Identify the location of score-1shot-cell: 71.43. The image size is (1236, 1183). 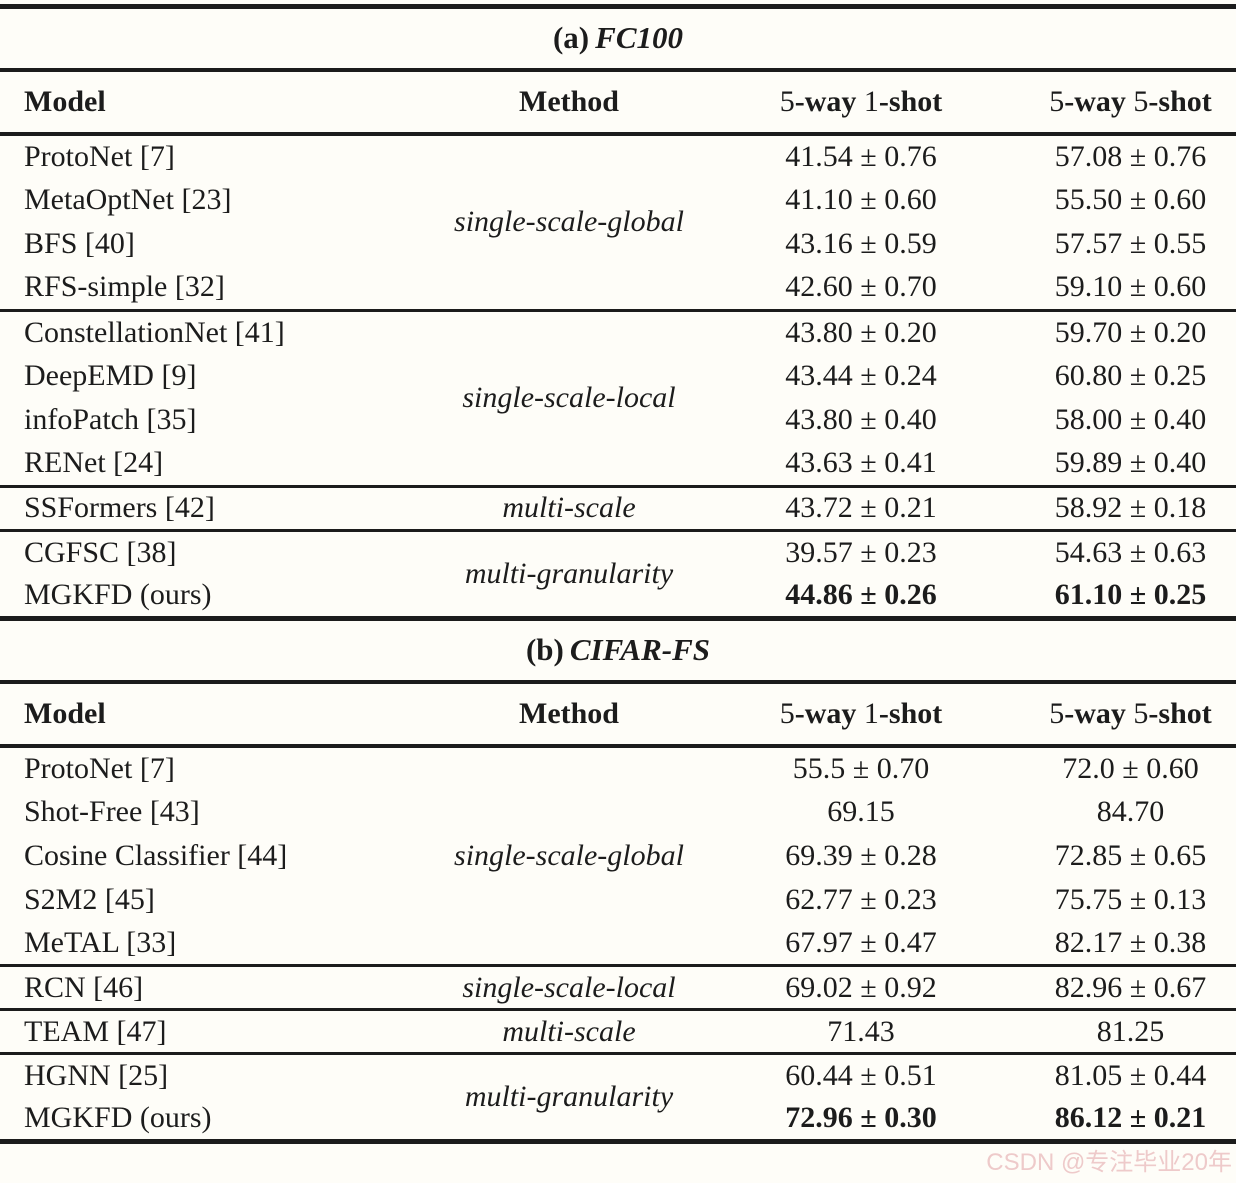
(861, 1031).